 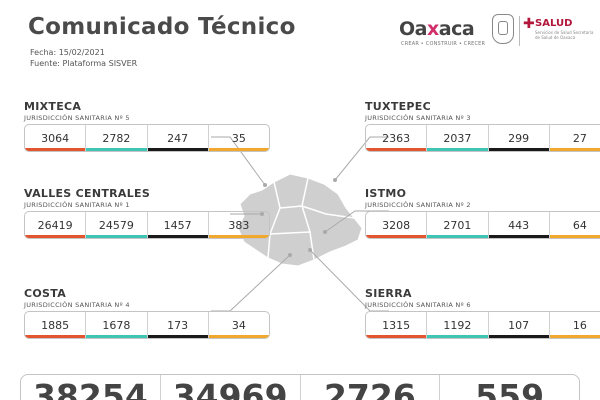 I want to click on value-cell: 2701, so click(x=458, y=225).